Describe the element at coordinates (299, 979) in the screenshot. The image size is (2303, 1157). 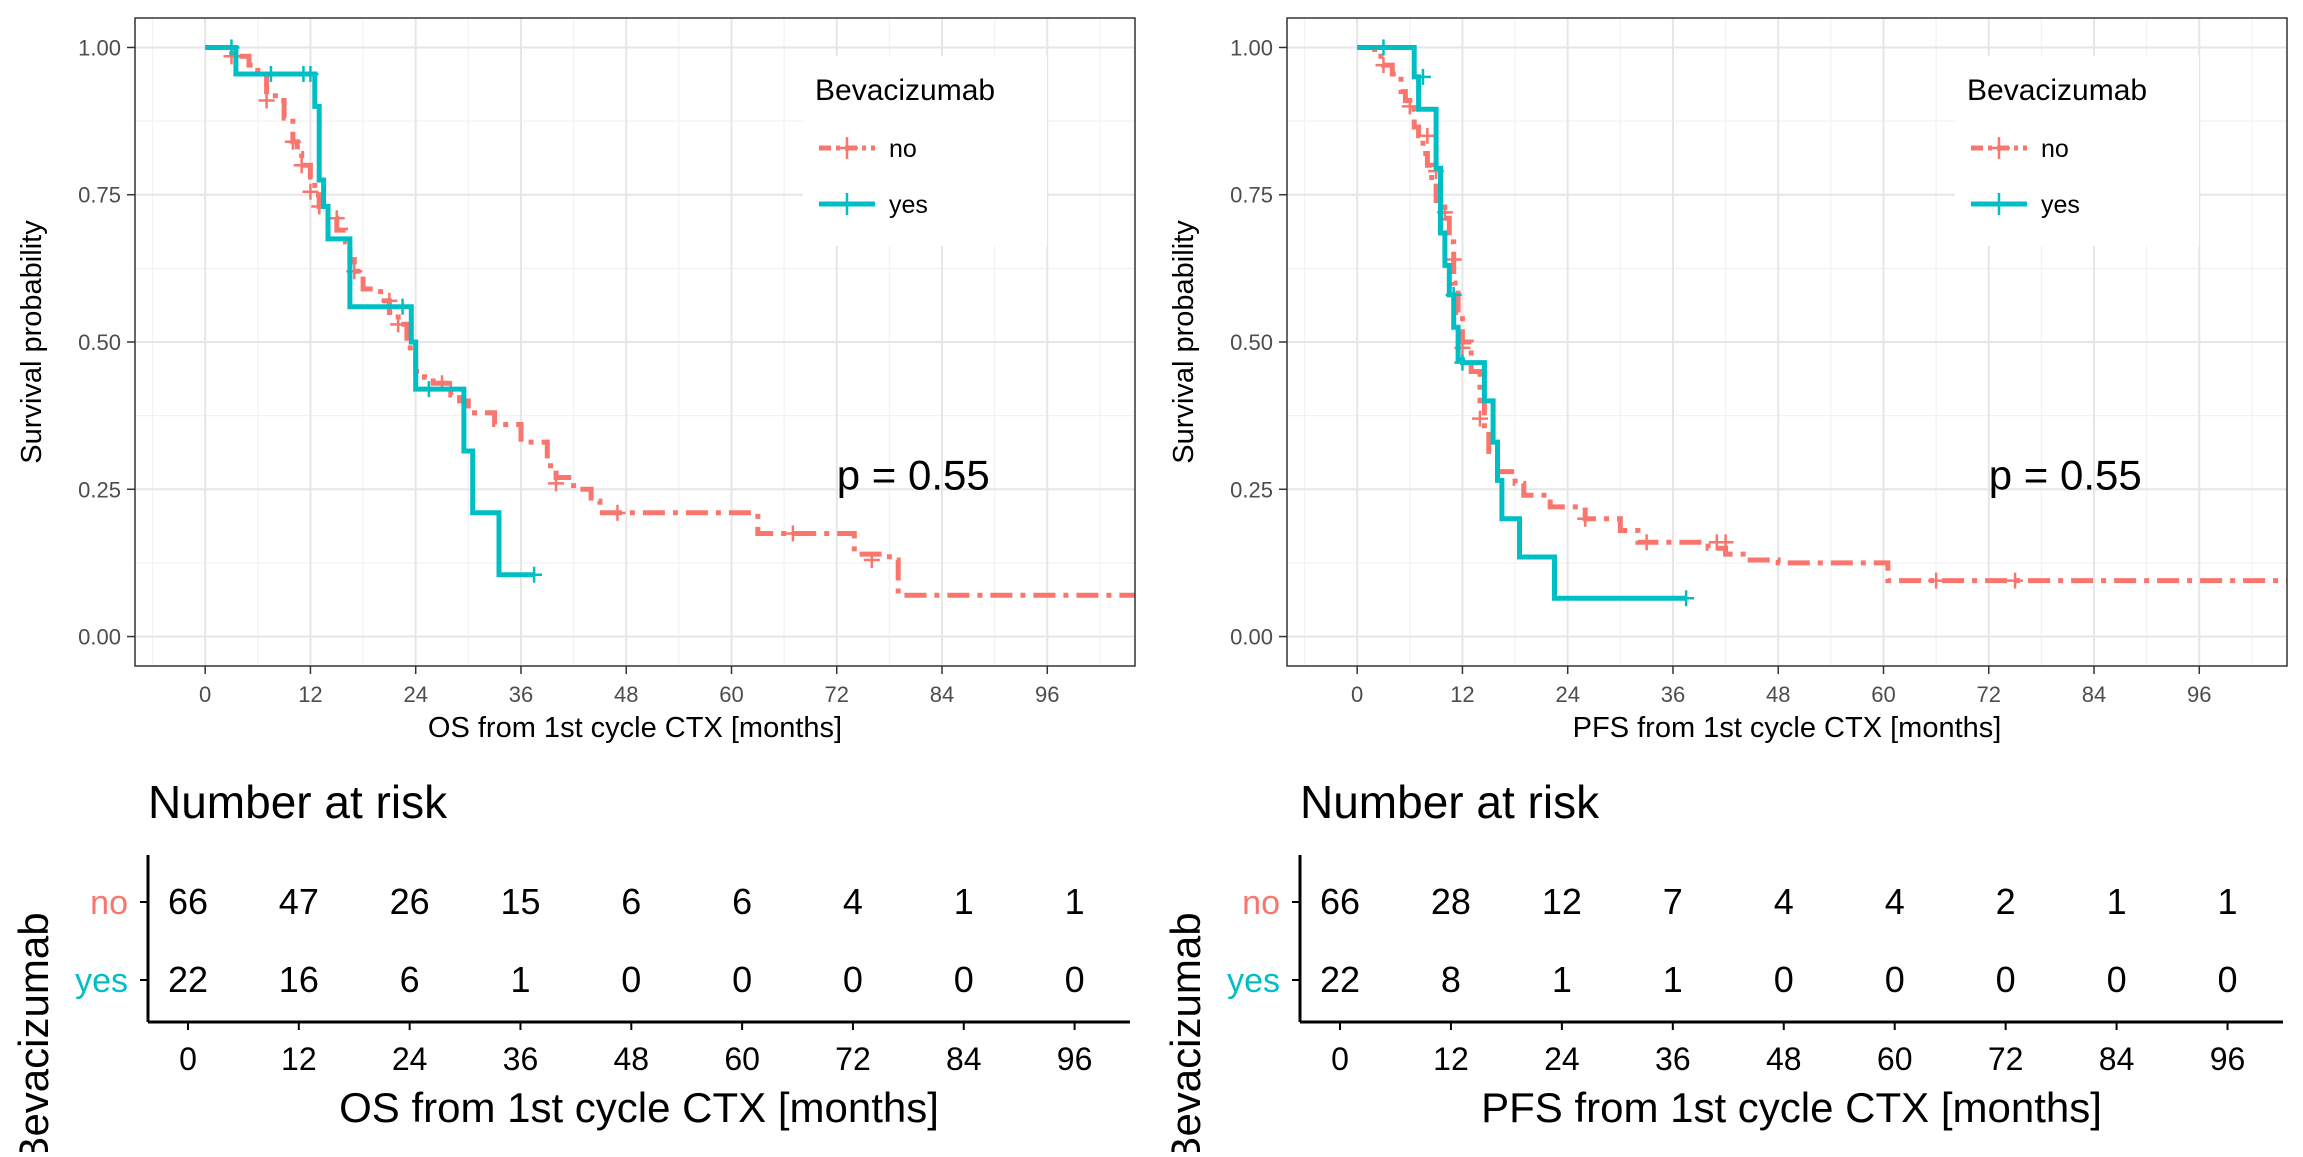
I see `risk-count-yes: 16` at that location.